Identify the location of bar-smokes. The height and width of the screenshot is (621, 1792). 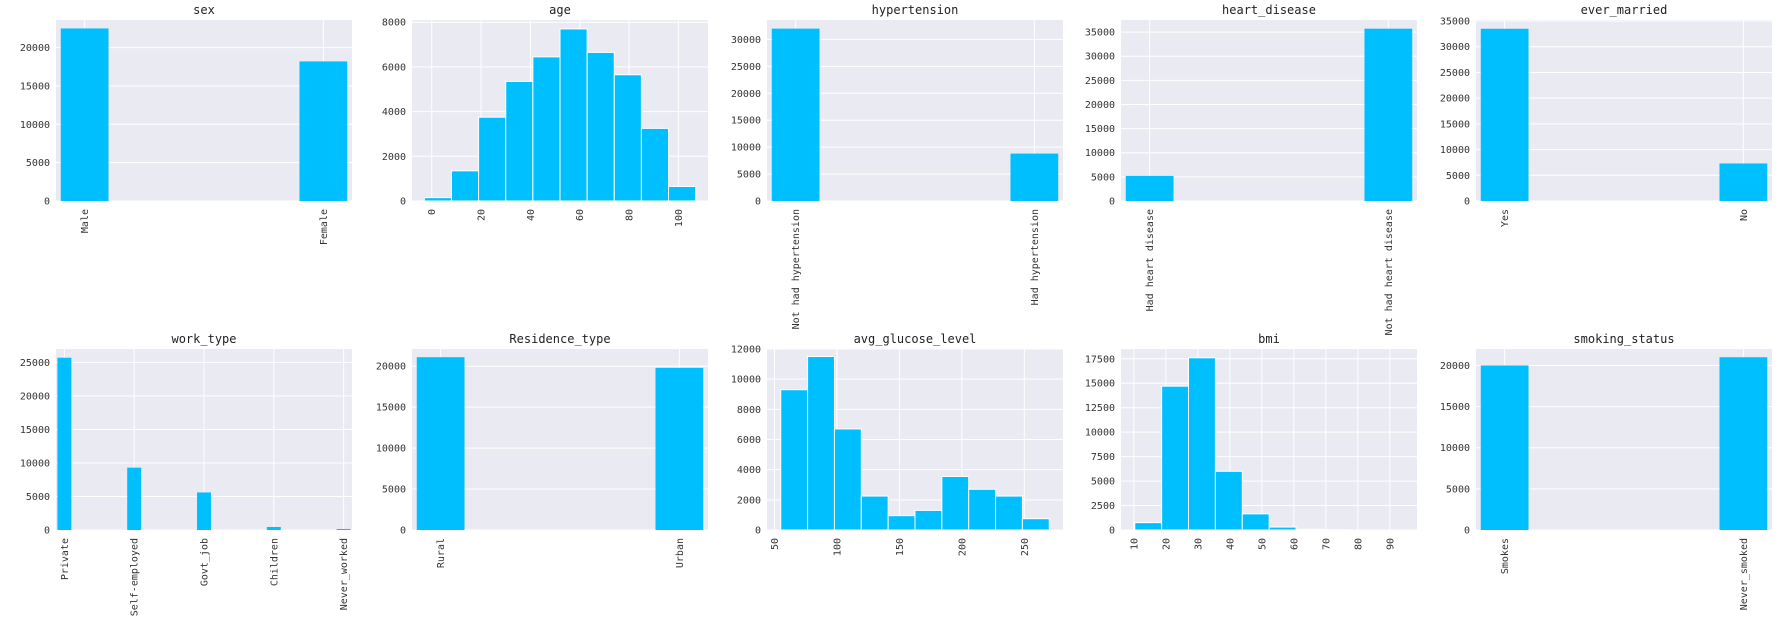
(1505, 447).